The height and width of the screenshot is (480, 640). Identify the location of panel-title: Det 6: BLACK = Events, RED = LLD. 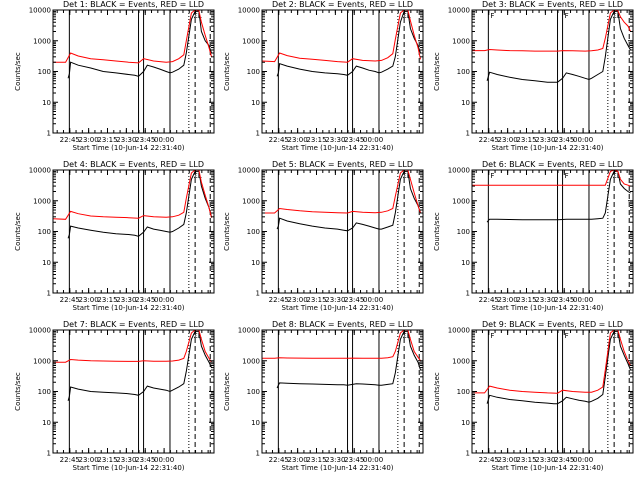
(552, 164).